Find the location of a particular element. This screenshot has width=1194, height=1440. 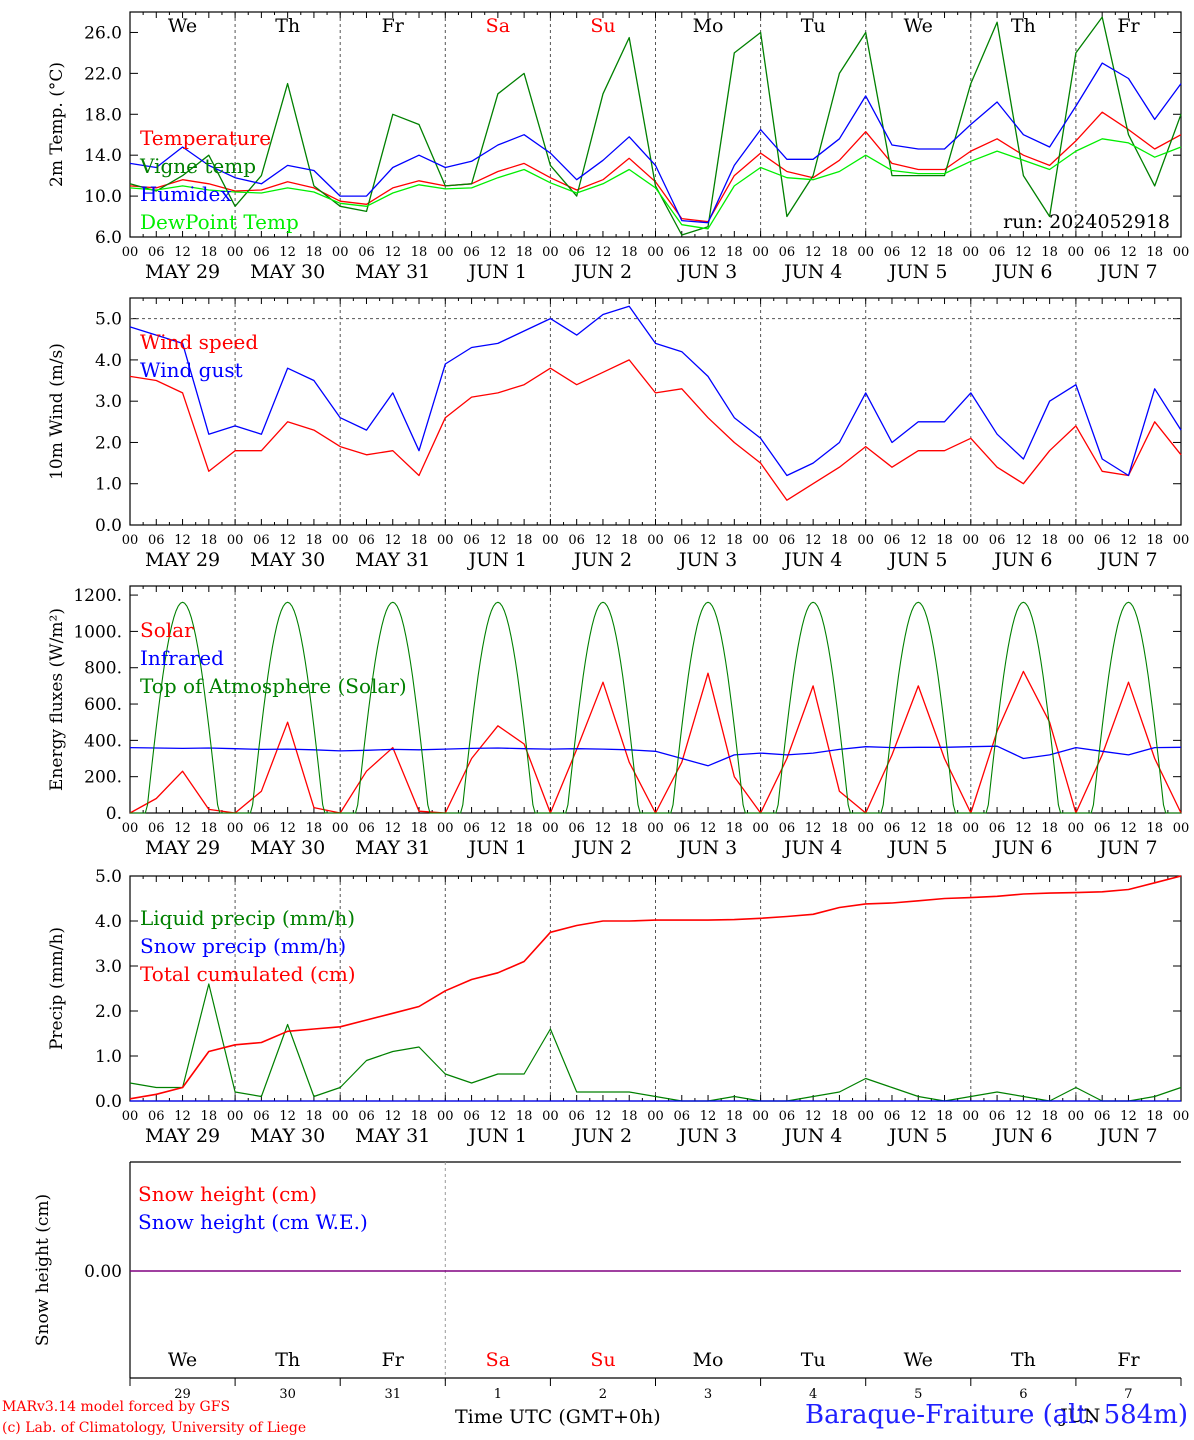

legend-total-cumulated-cm-: Total cumulated (cm) is located at coordinates (248, 974).